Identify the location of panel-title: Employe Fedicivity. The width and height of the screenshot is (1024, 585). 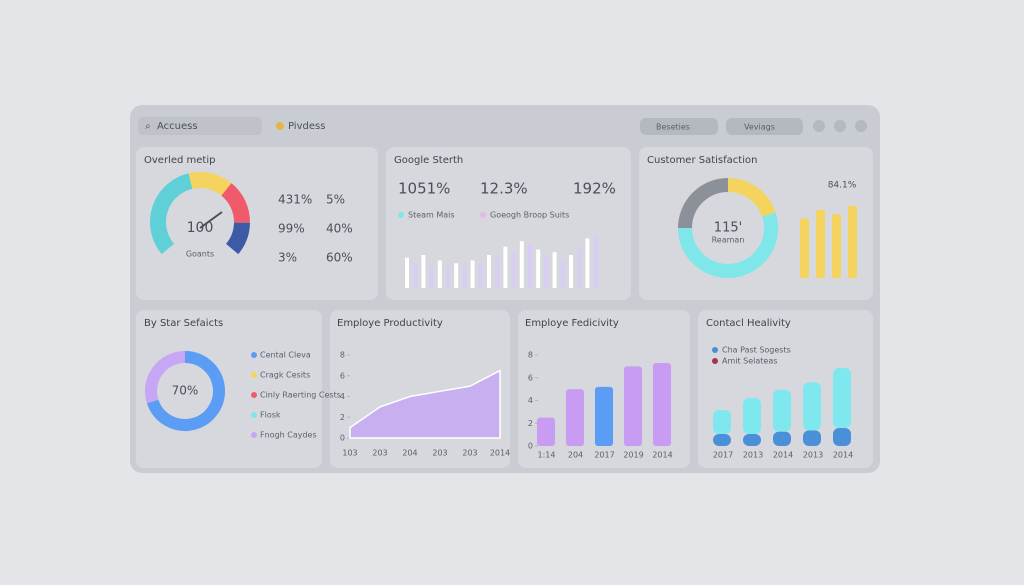
(572, 323).